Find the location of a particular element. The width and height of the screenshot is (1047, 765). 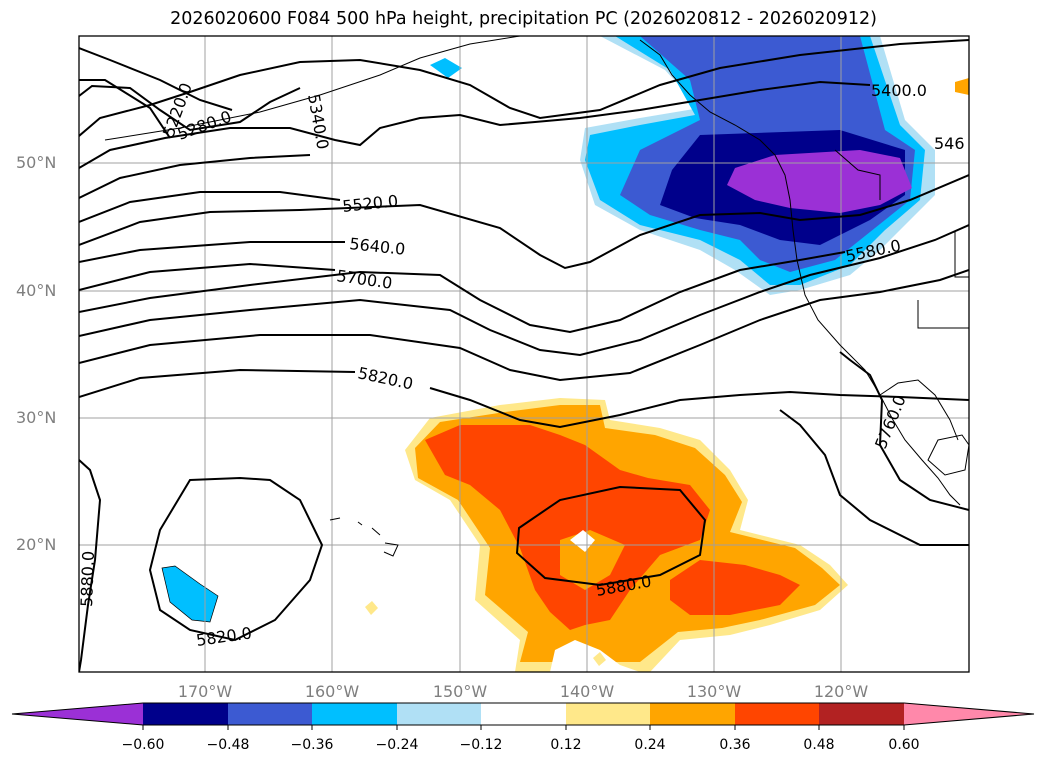

lon-tick-label: 150°W is located at coordinates (460, 691).